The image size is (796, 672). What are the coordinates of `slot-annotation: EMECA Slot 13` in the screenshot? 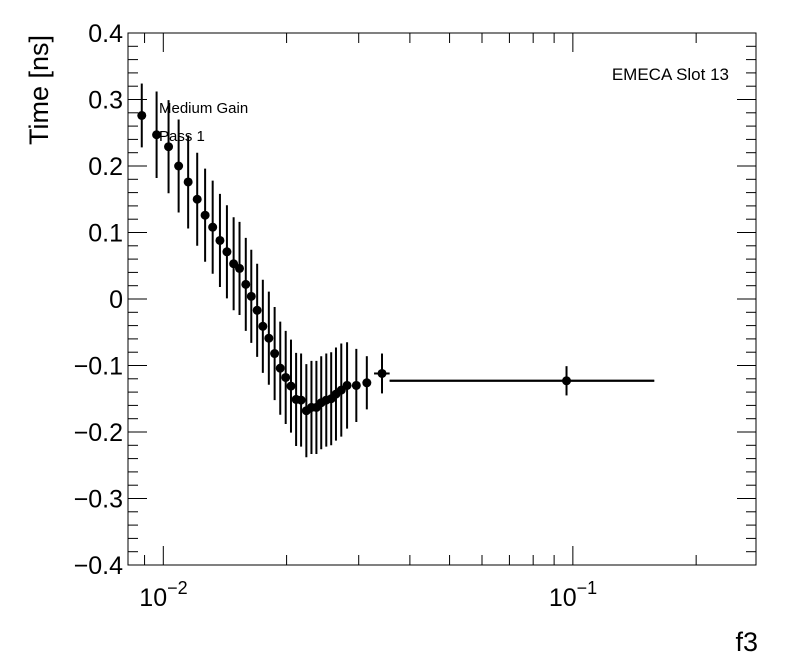 It's located at (670, 74).